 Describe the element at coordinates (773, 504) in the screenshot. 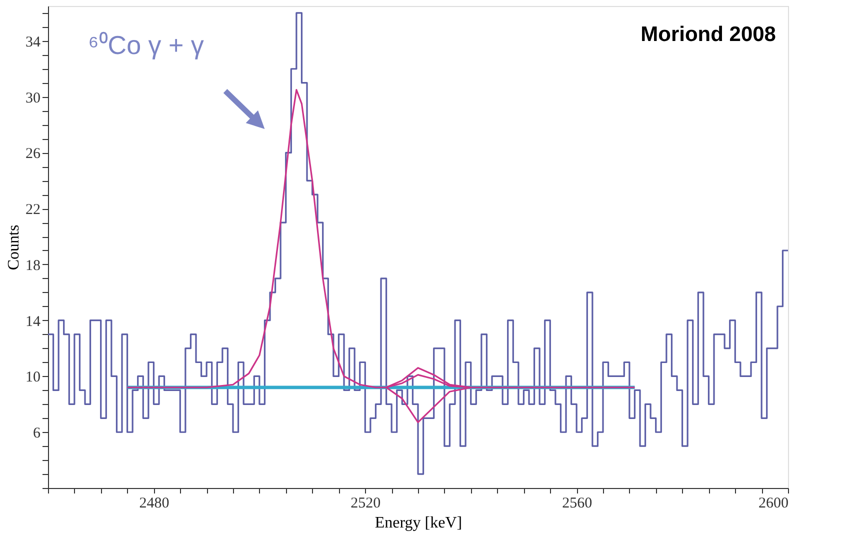

I see `x-tick-label: 2600` at that location.